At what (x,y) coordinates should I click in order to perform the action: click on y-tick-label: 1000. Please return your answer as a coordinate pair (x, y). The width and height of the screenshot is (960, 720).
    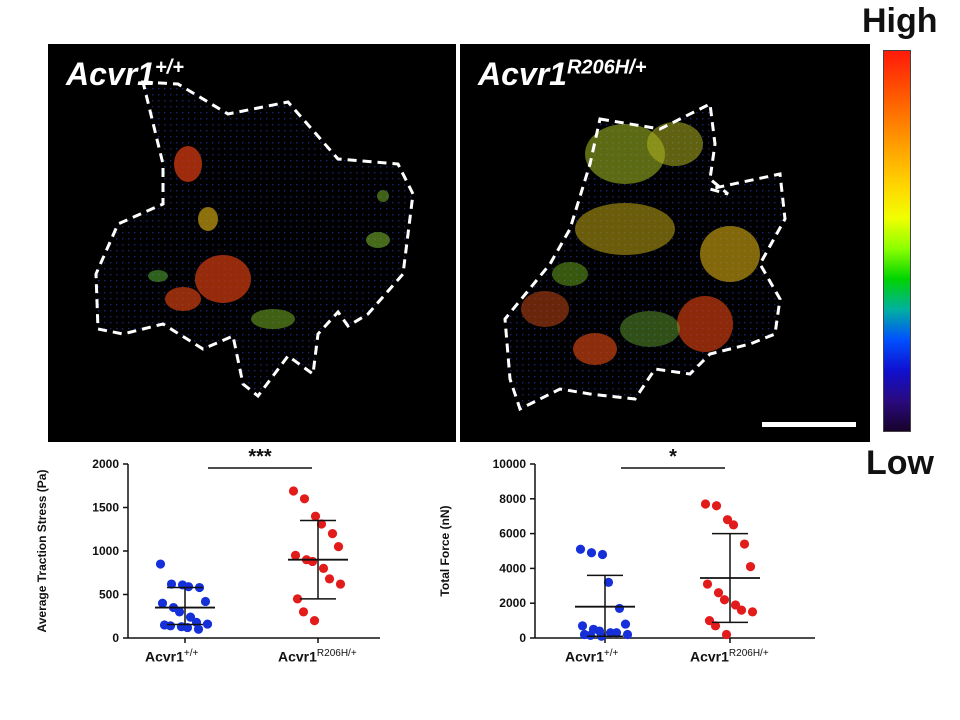
    Looking at the image, I should click on (105, 551).